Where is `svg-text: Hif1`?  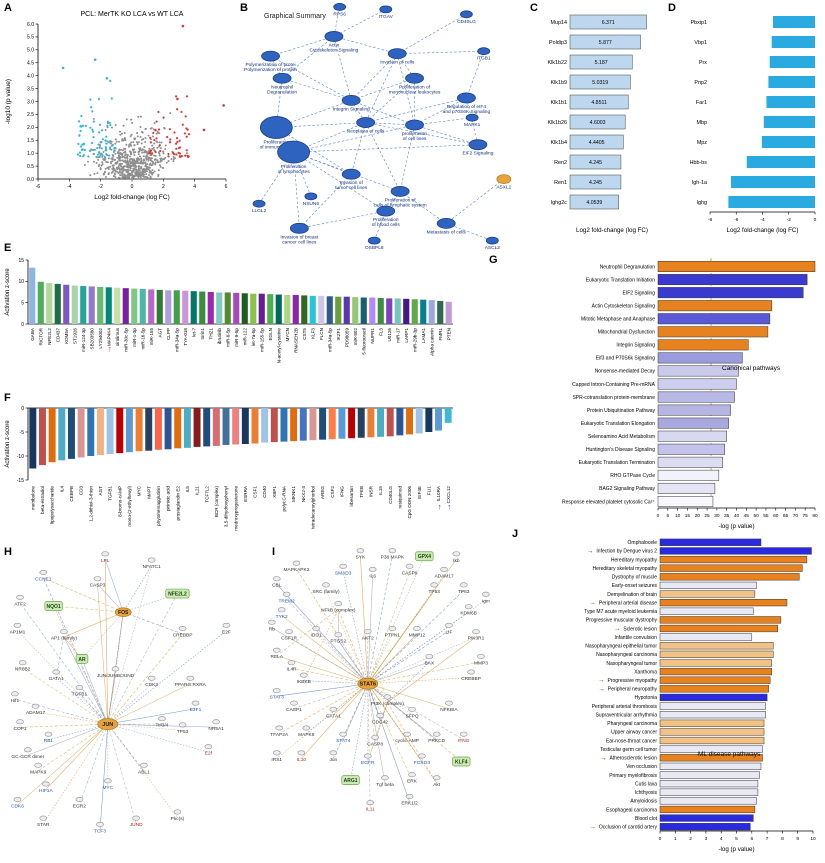 svg-text: Hif1 is located at coordinates (15, 701).